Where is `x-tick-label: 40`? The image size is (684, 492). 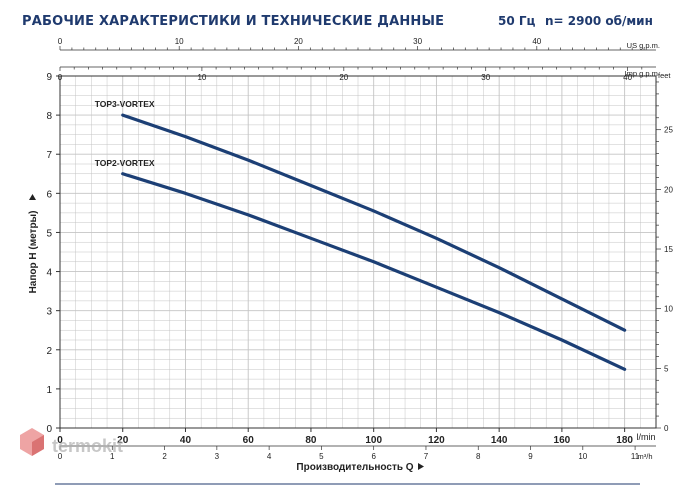
x-tick-label: 40 is located at coordinates (186, 440).